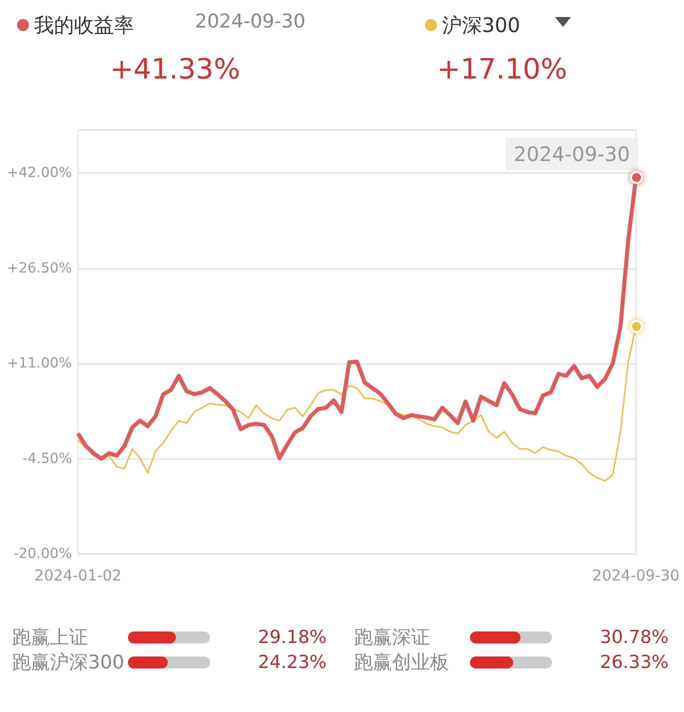  Describe the element at coordinates (50, 637) in the screenshot. I see `y-tick-label: 跑赢上证` at that location.